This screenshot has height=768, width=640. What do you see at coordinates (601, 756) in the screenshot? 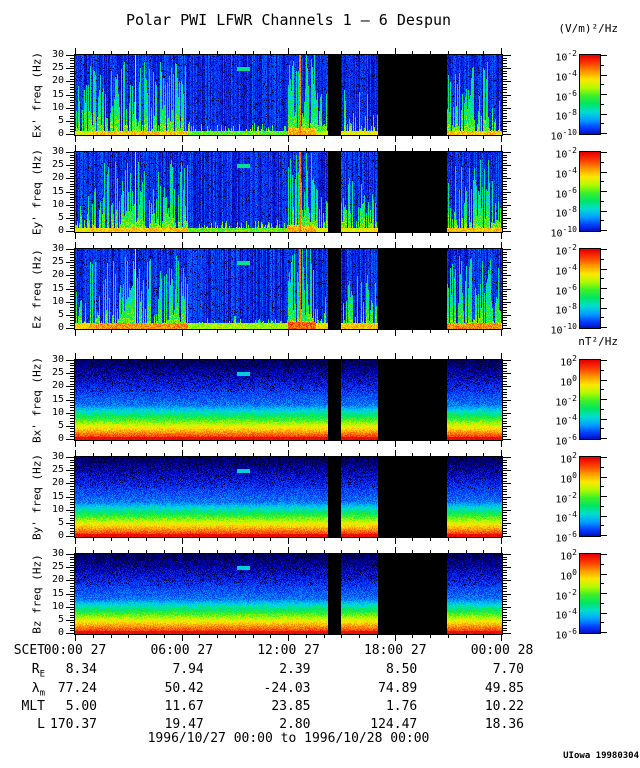
I see `credit-label: UIowa 19980304` at bounding box center [601, 756].